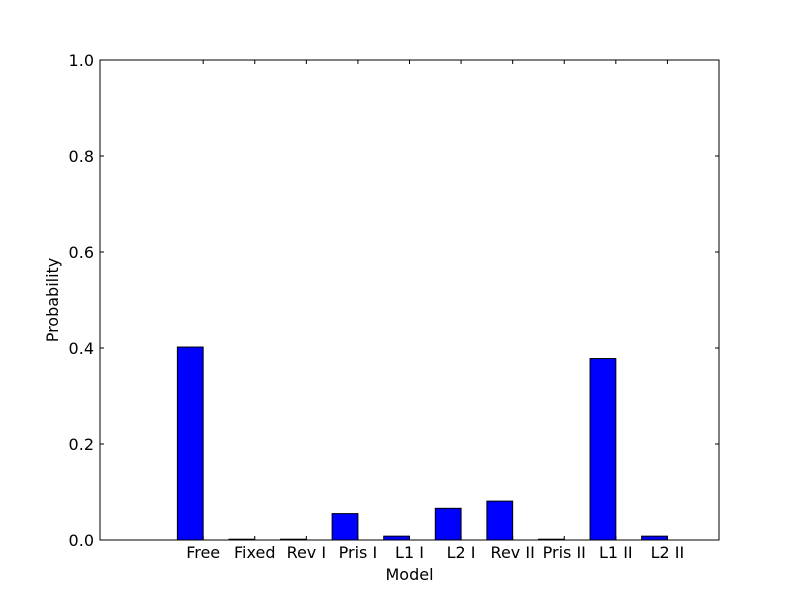  Describe the element at coordinates (500, 520) in the screenshot. I see `bar-rev-ii` at that location.